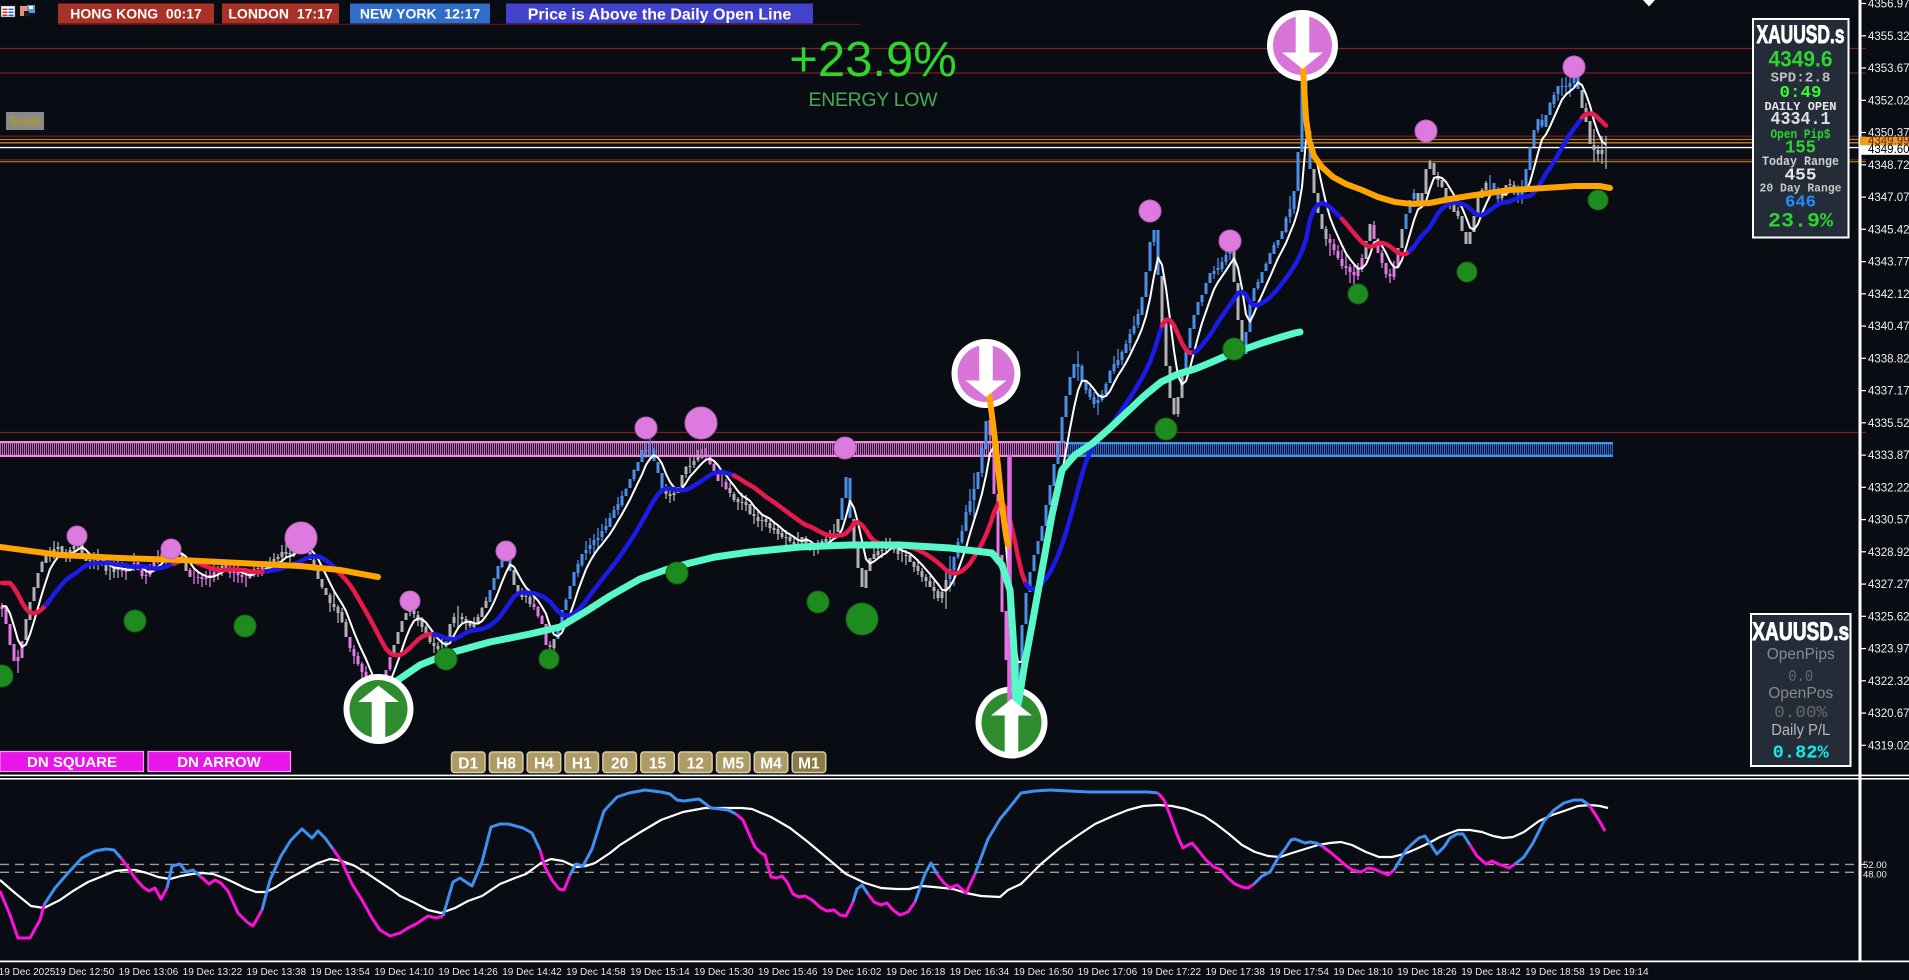  What do you see at coordinates (809, 764) in the screenshot?
I see `svg-text: M1` at bounding box center [809, 764].